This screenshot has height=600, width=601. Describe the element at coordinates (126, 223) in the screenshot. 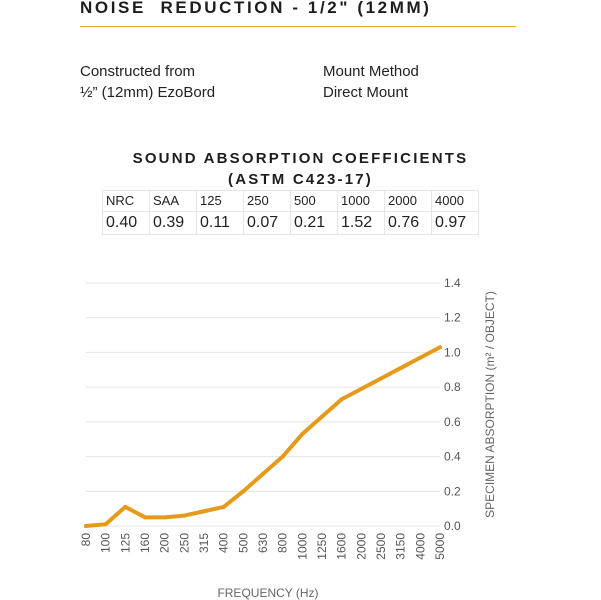

I see `value-cell-nrc: 0.40` at that location.